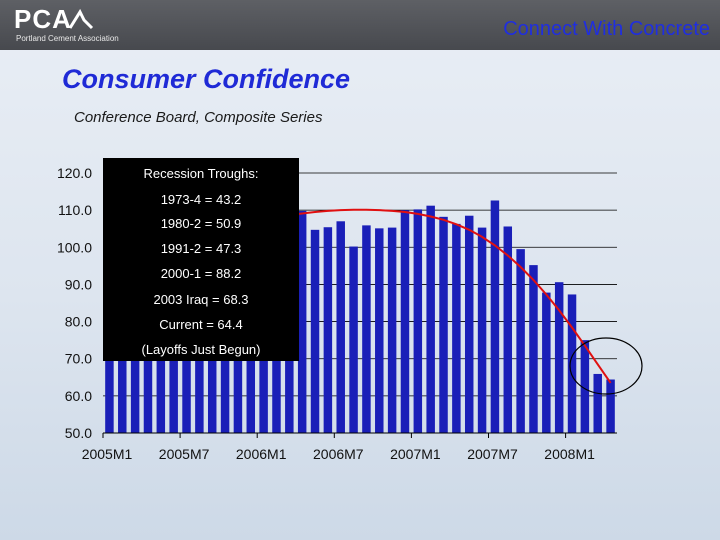 The image size is (720, 540). I want to click on slide-title: Consumer Confidence, so click(206, 79).